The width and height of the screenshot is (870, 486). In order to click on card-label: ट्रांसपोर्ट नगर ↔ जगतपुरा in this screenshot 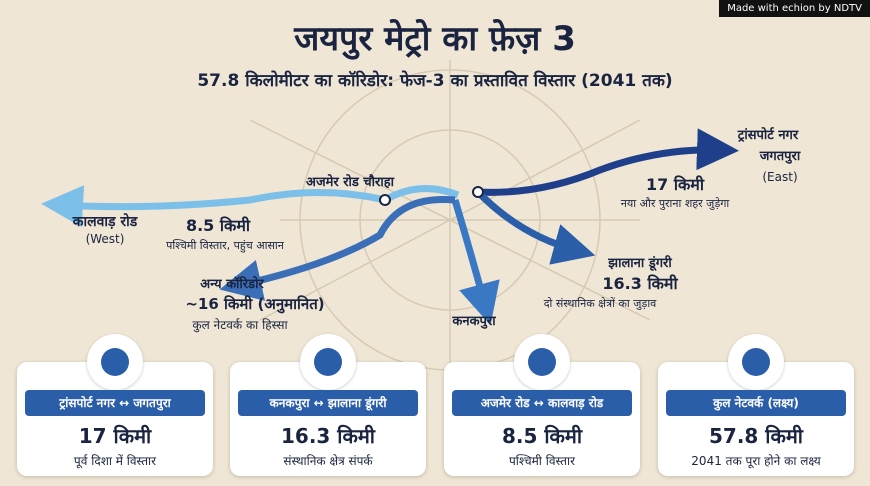, I will do `click(115, 403)`.